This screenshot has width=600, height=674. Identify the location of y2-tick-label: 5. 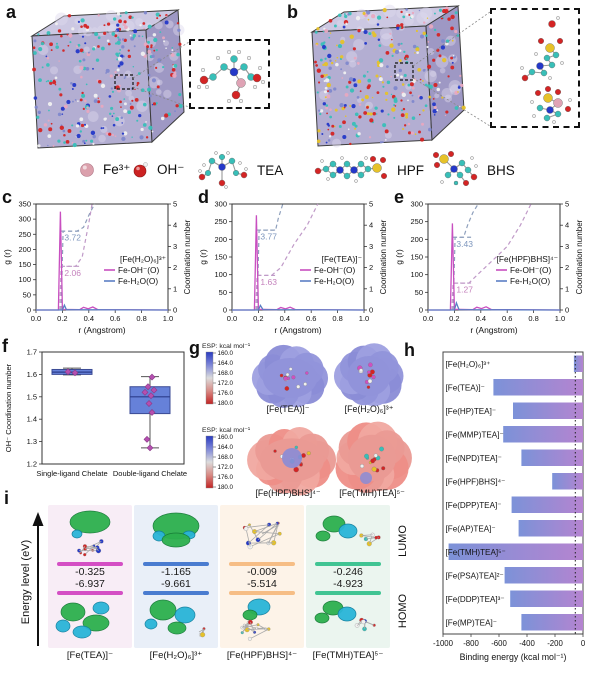
(371, 204).